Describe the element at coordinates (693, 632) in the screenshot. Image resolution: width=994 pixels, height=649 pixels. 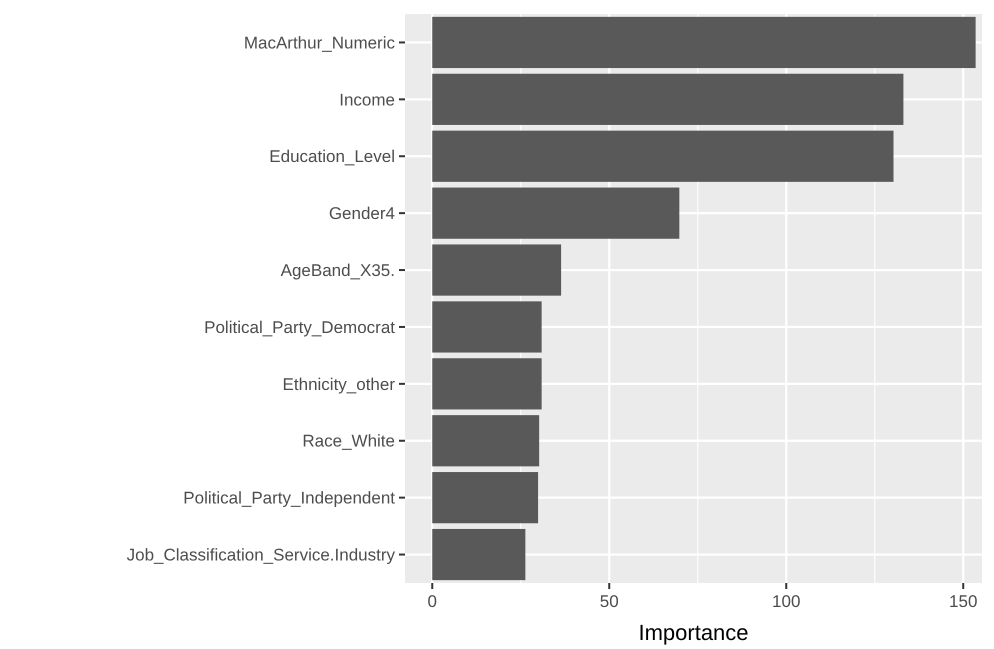
I see `x-axis-title: Importance` at that location.